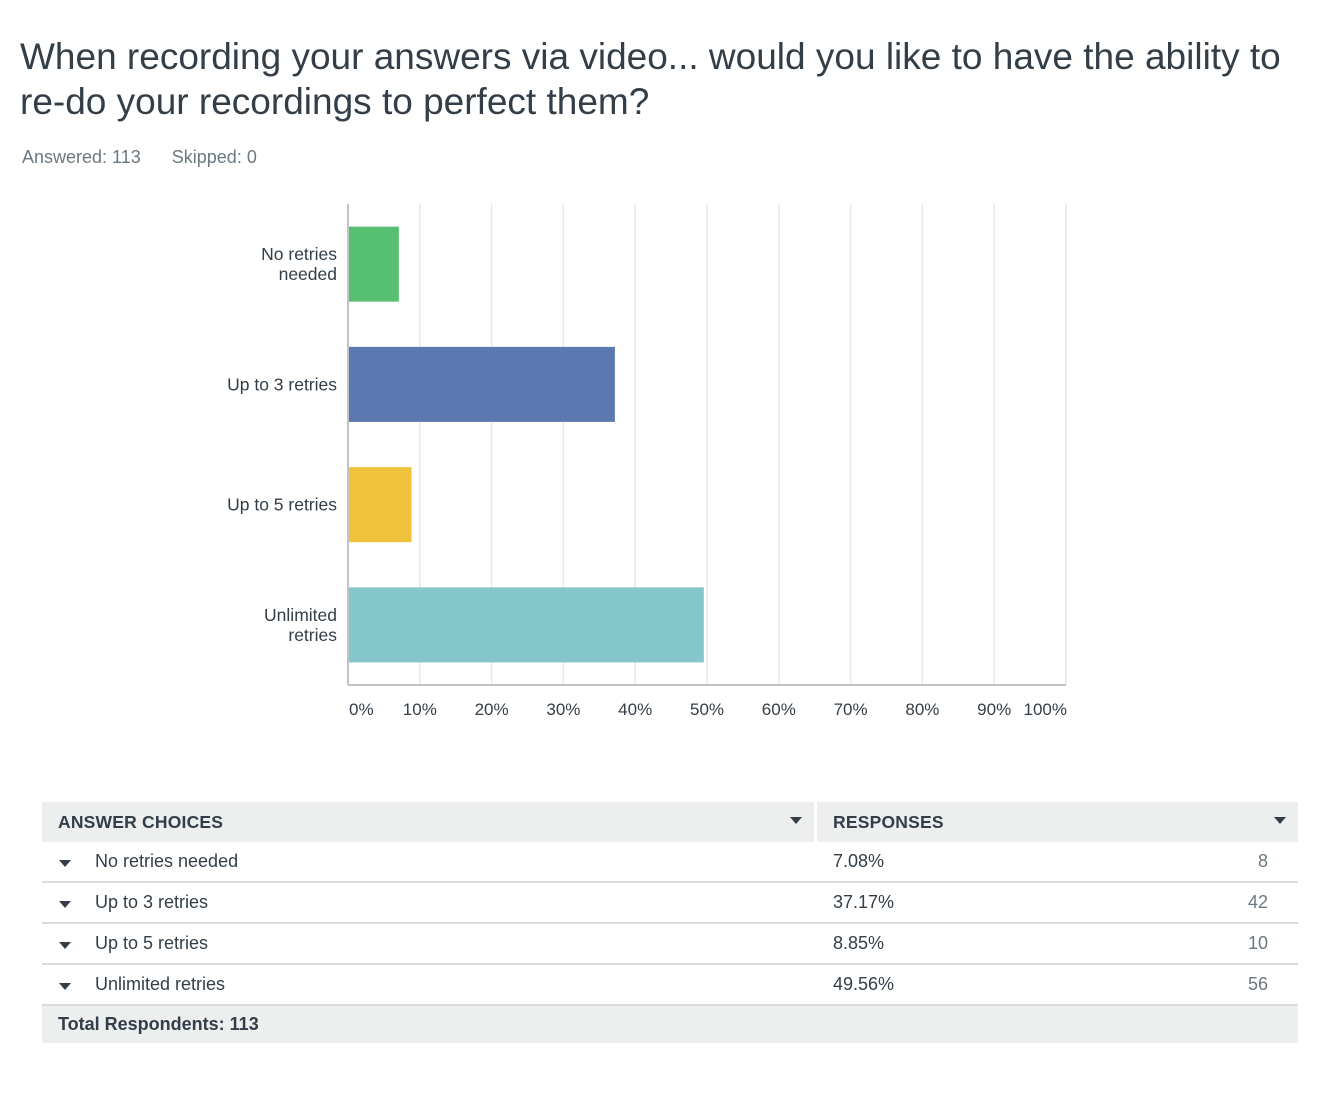 The width and height of the screenshot is (1342, 1098). Describe the element at coordinates (1198, 985) in the screenshot. I see `response-count: 56` at that location.